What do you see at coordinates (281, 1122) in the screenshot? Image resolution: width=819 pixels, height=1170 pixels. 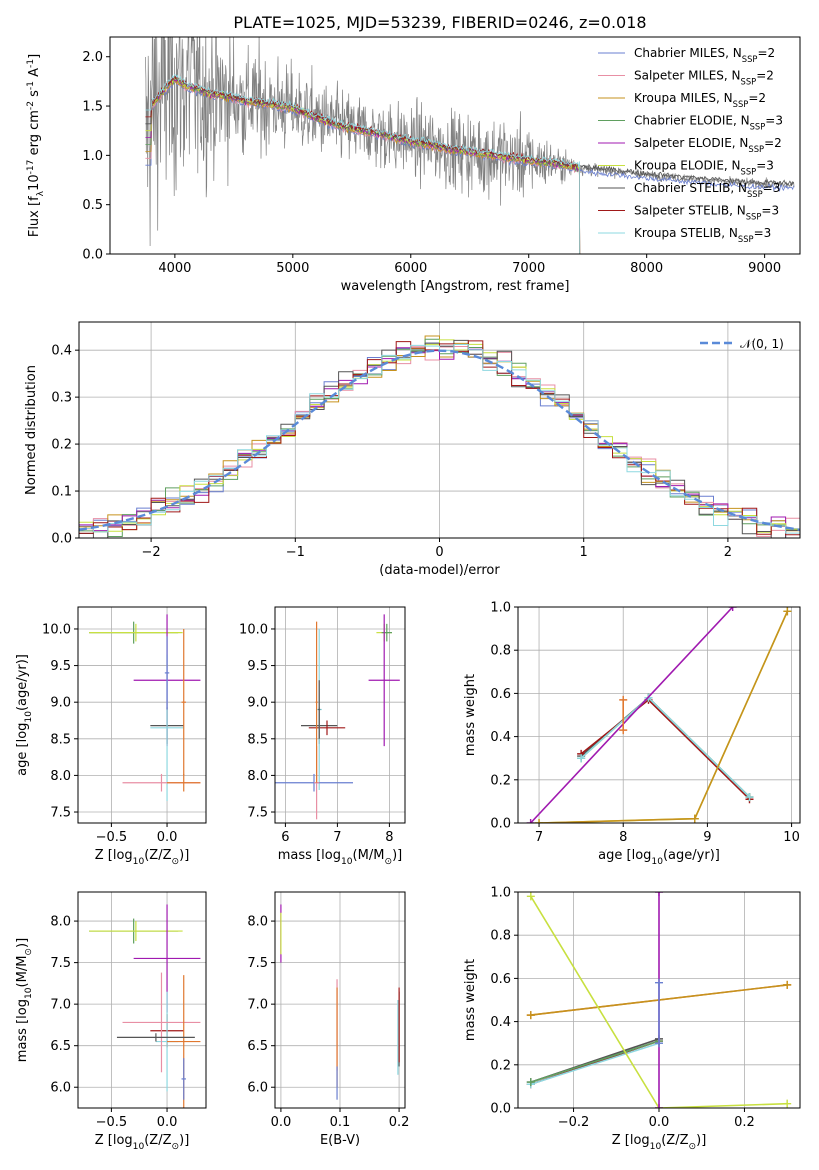 I see `x-tick-label: 0.0` at bounding box center [281, 1122].